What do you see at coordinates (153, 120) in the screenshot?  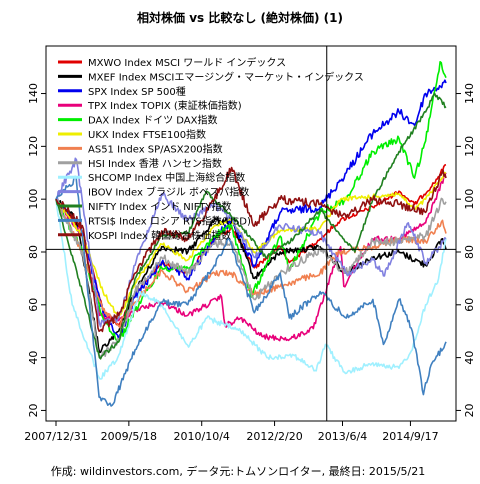 I see `legend-label: DAX Index ドイツ DAX指数` at bounding box center [153, 120].